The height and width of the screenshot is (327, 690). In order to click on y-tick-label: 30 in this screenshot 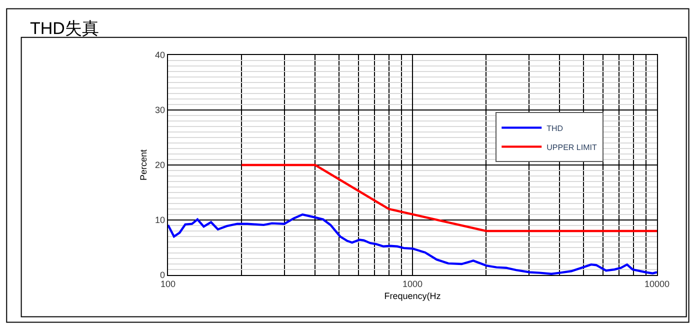, I will do `click(160, 110)`.